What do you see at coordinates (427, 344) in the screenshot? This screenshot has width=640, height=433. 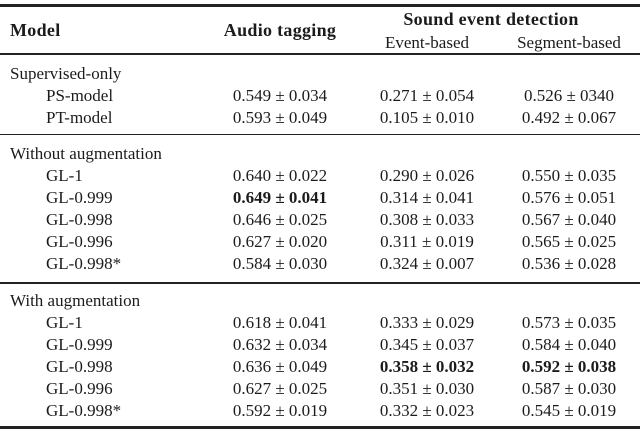 I see `event-based-value: 0.345 ± 0.037` at bounding box center [427, 344].